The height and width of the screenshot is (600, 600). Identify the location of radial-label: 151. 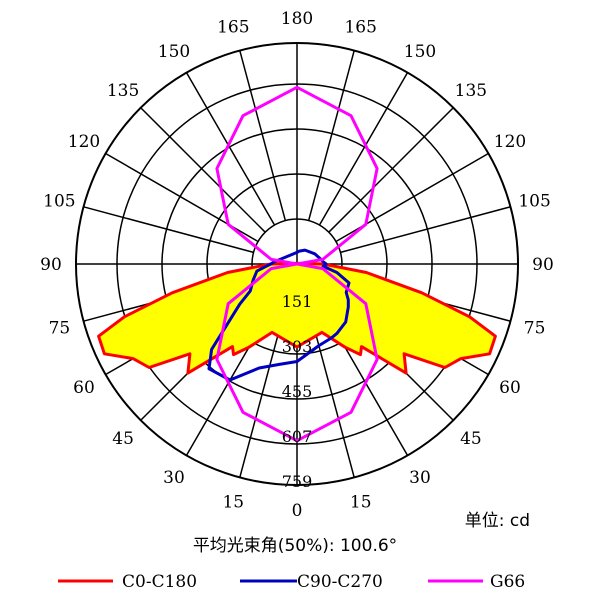
(297, 301).